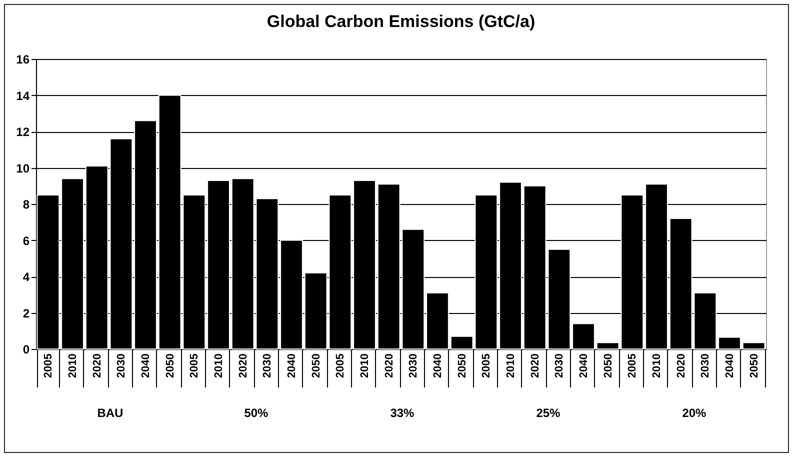 This screenshot has width=797, height=461. I want to click on y-tick-label: 16, so click(23, 59).